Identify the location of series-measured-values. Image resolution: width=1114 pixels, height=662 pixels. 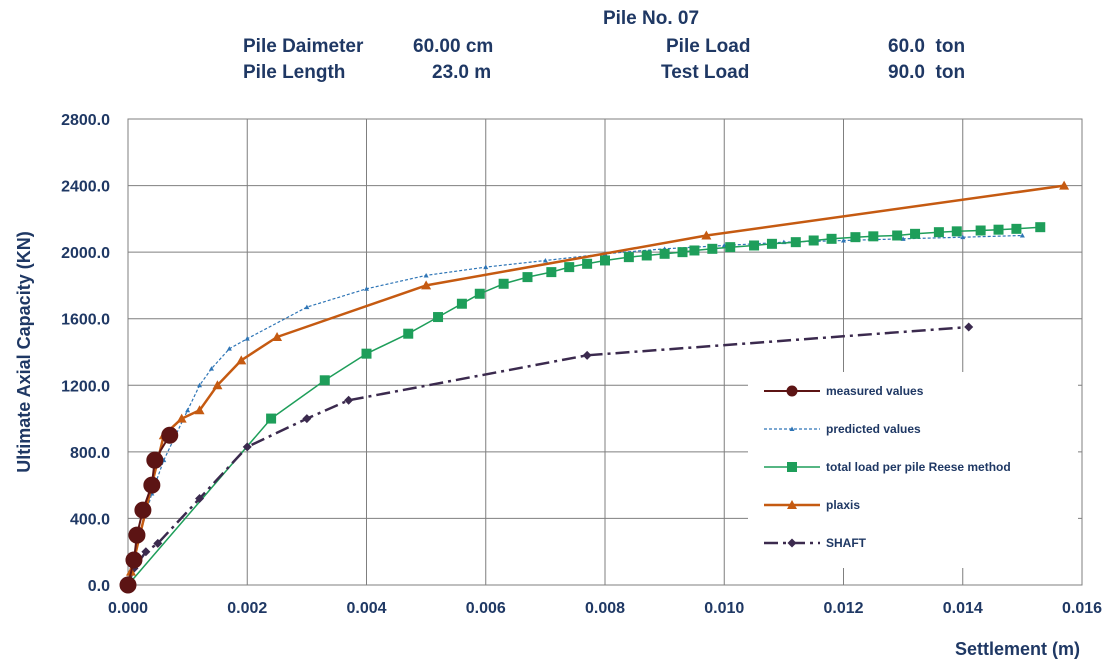
(149, 510).